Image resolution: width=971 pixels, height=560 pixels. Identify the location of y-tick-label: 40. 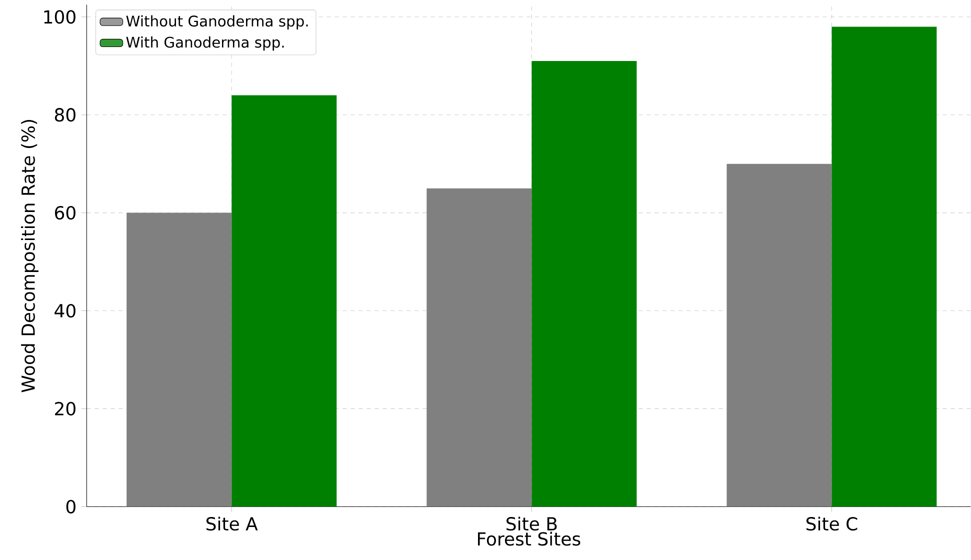
(65, 311).